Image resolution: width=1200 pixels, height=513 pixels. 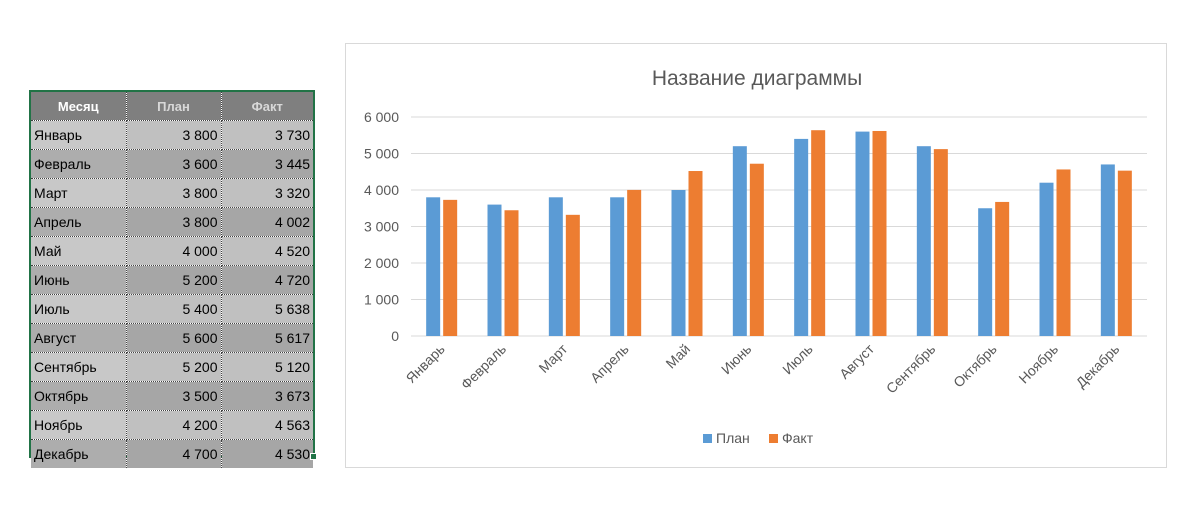 I want to click on fact-cell: 4 520, so click(x=267, y=251).